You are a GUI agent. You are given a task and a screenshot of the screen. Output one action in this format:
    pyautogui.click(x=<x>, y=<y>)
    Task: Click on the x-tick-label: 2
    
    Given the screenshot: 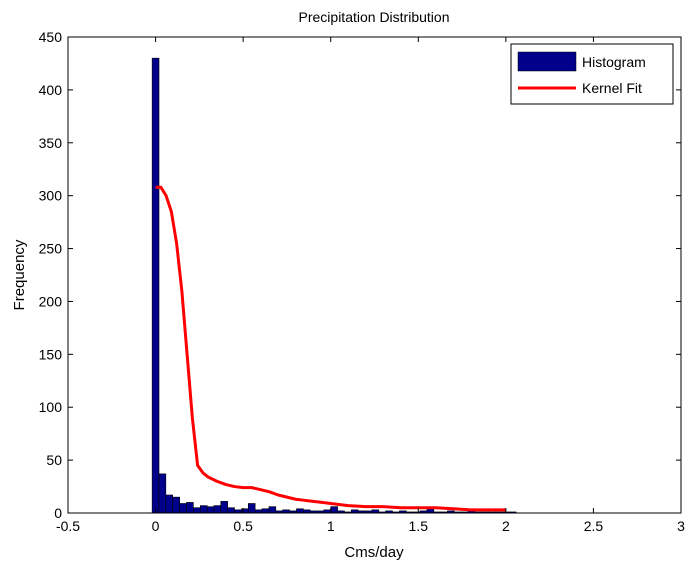 What is the action you would take?
    pyautogui.click(x=506, y=526)
    